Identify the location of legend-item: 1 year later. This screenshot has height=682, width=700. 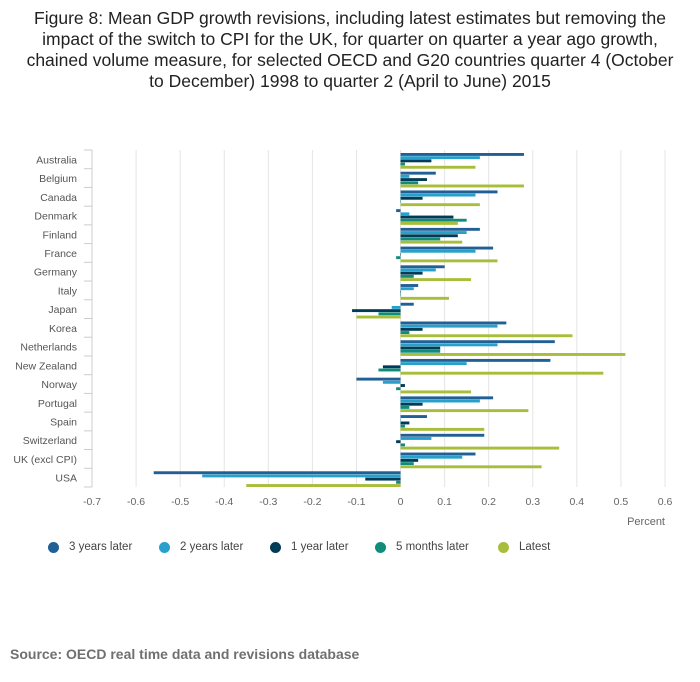
(322, 547).